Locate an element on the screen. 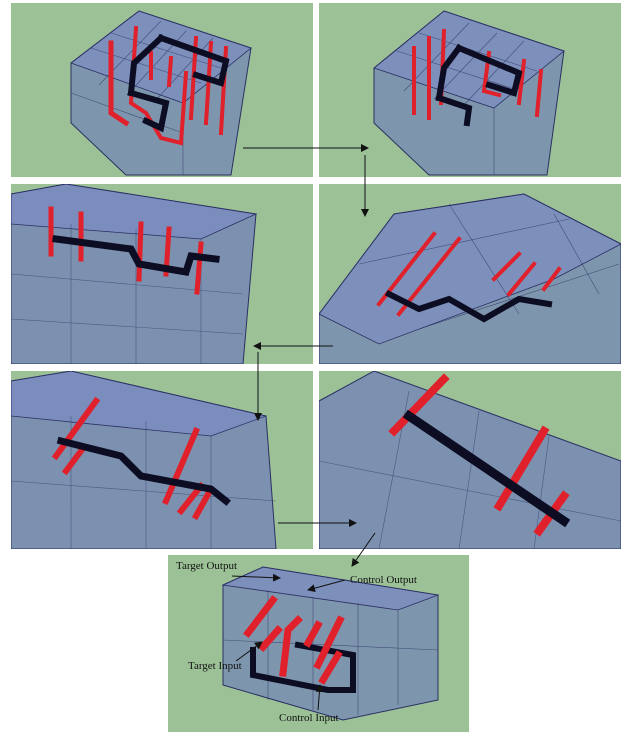 This screenshot has height=733, width=623. label-control-input: Control Input is located at coordinates (309, 718).